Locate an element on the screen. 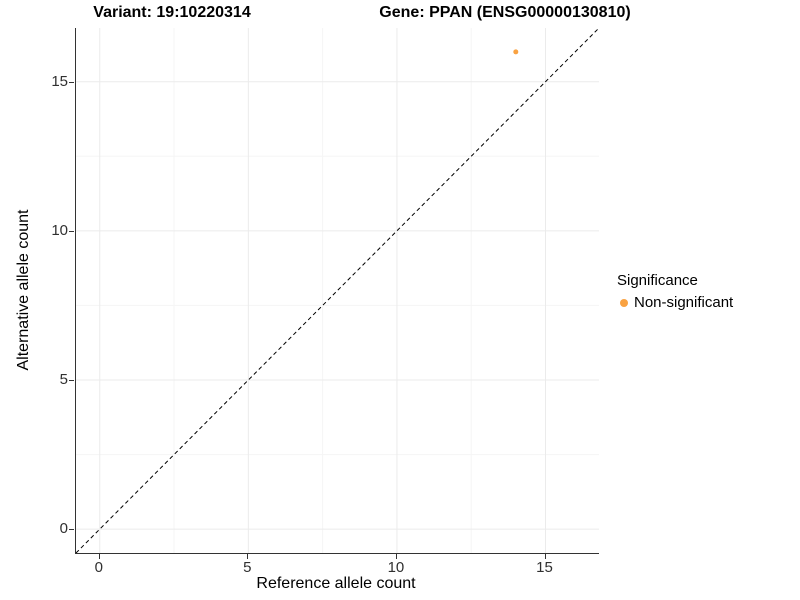 This screenshot has height=600, width=800. x-tick-label: 15 is located at coordinates (544, 567).